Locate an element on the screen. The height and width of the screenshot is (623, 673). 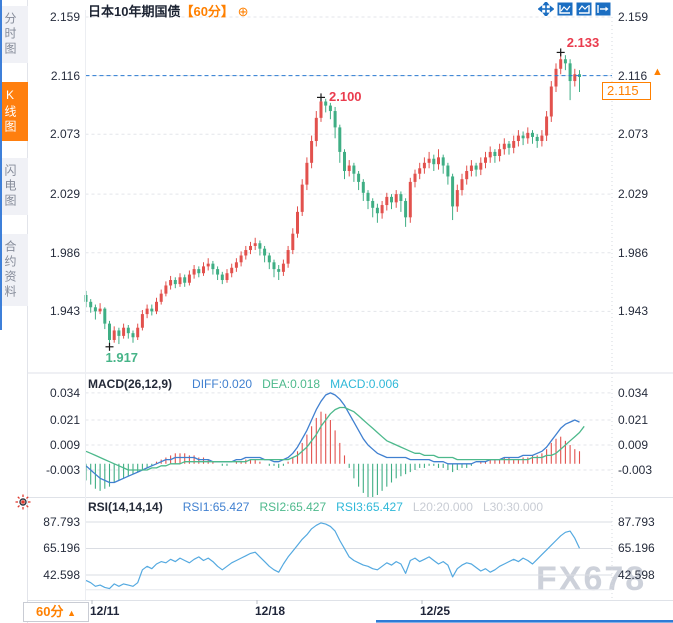
sun-flare-icon is located at coordinates (23, 502).